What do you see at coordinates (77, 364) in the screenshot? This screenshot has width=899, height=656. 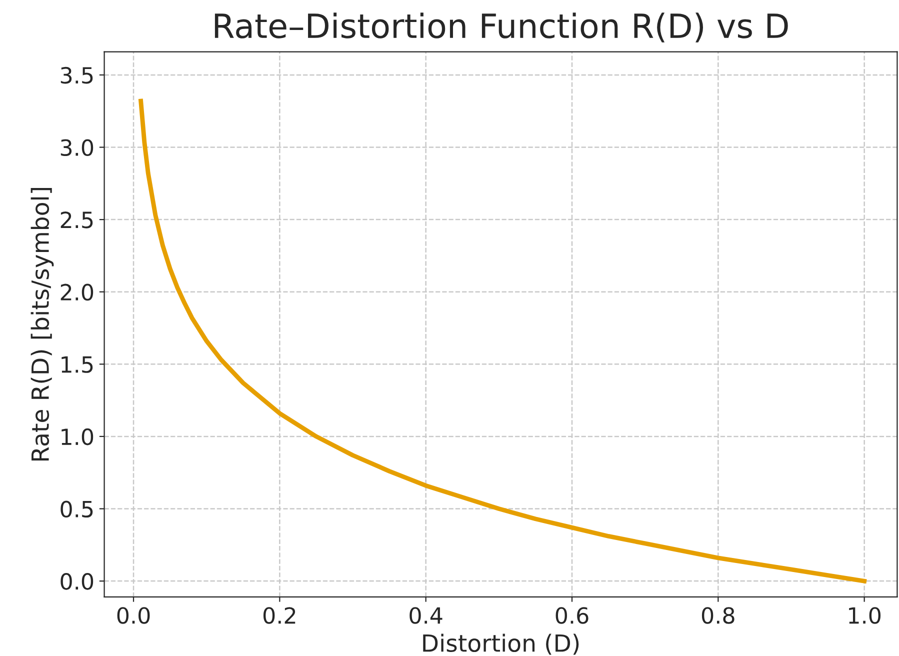 I see `y-tick-label: 1.5` at bounding box center [77, 364].